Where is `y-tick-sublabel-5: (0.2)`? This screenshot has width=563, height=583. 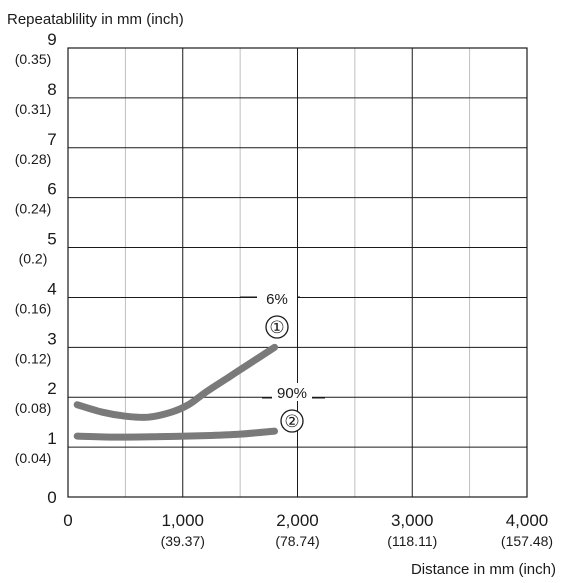
y-tick-sublabel-5: (0.2) is located at coordinates (33, 259).